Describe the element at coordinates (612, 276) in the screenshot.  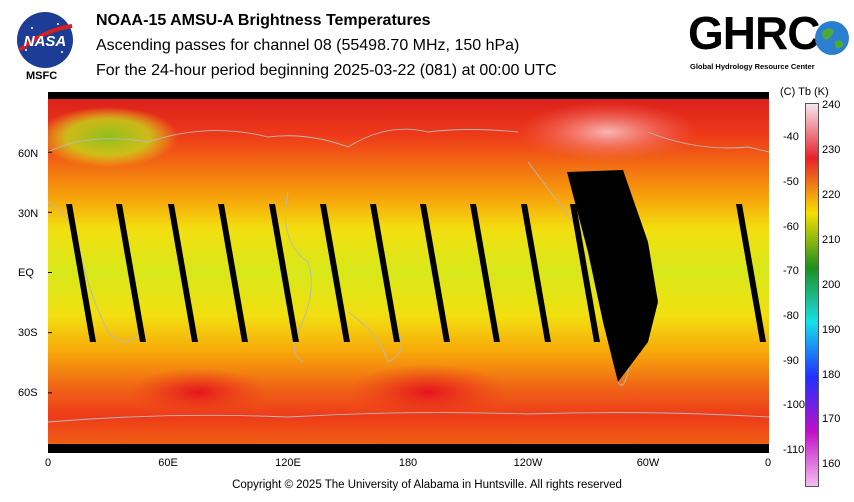
I see `data-gap-region` at that location.